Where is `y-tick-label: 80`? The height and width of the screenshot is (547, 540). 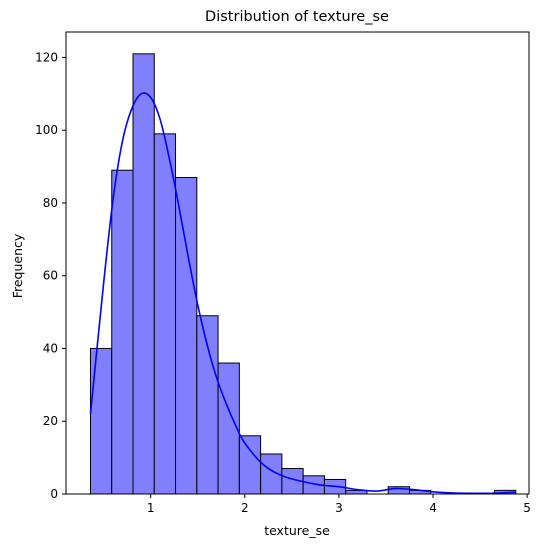 y-tick-label: 80 is located at coordinates (50, 203).